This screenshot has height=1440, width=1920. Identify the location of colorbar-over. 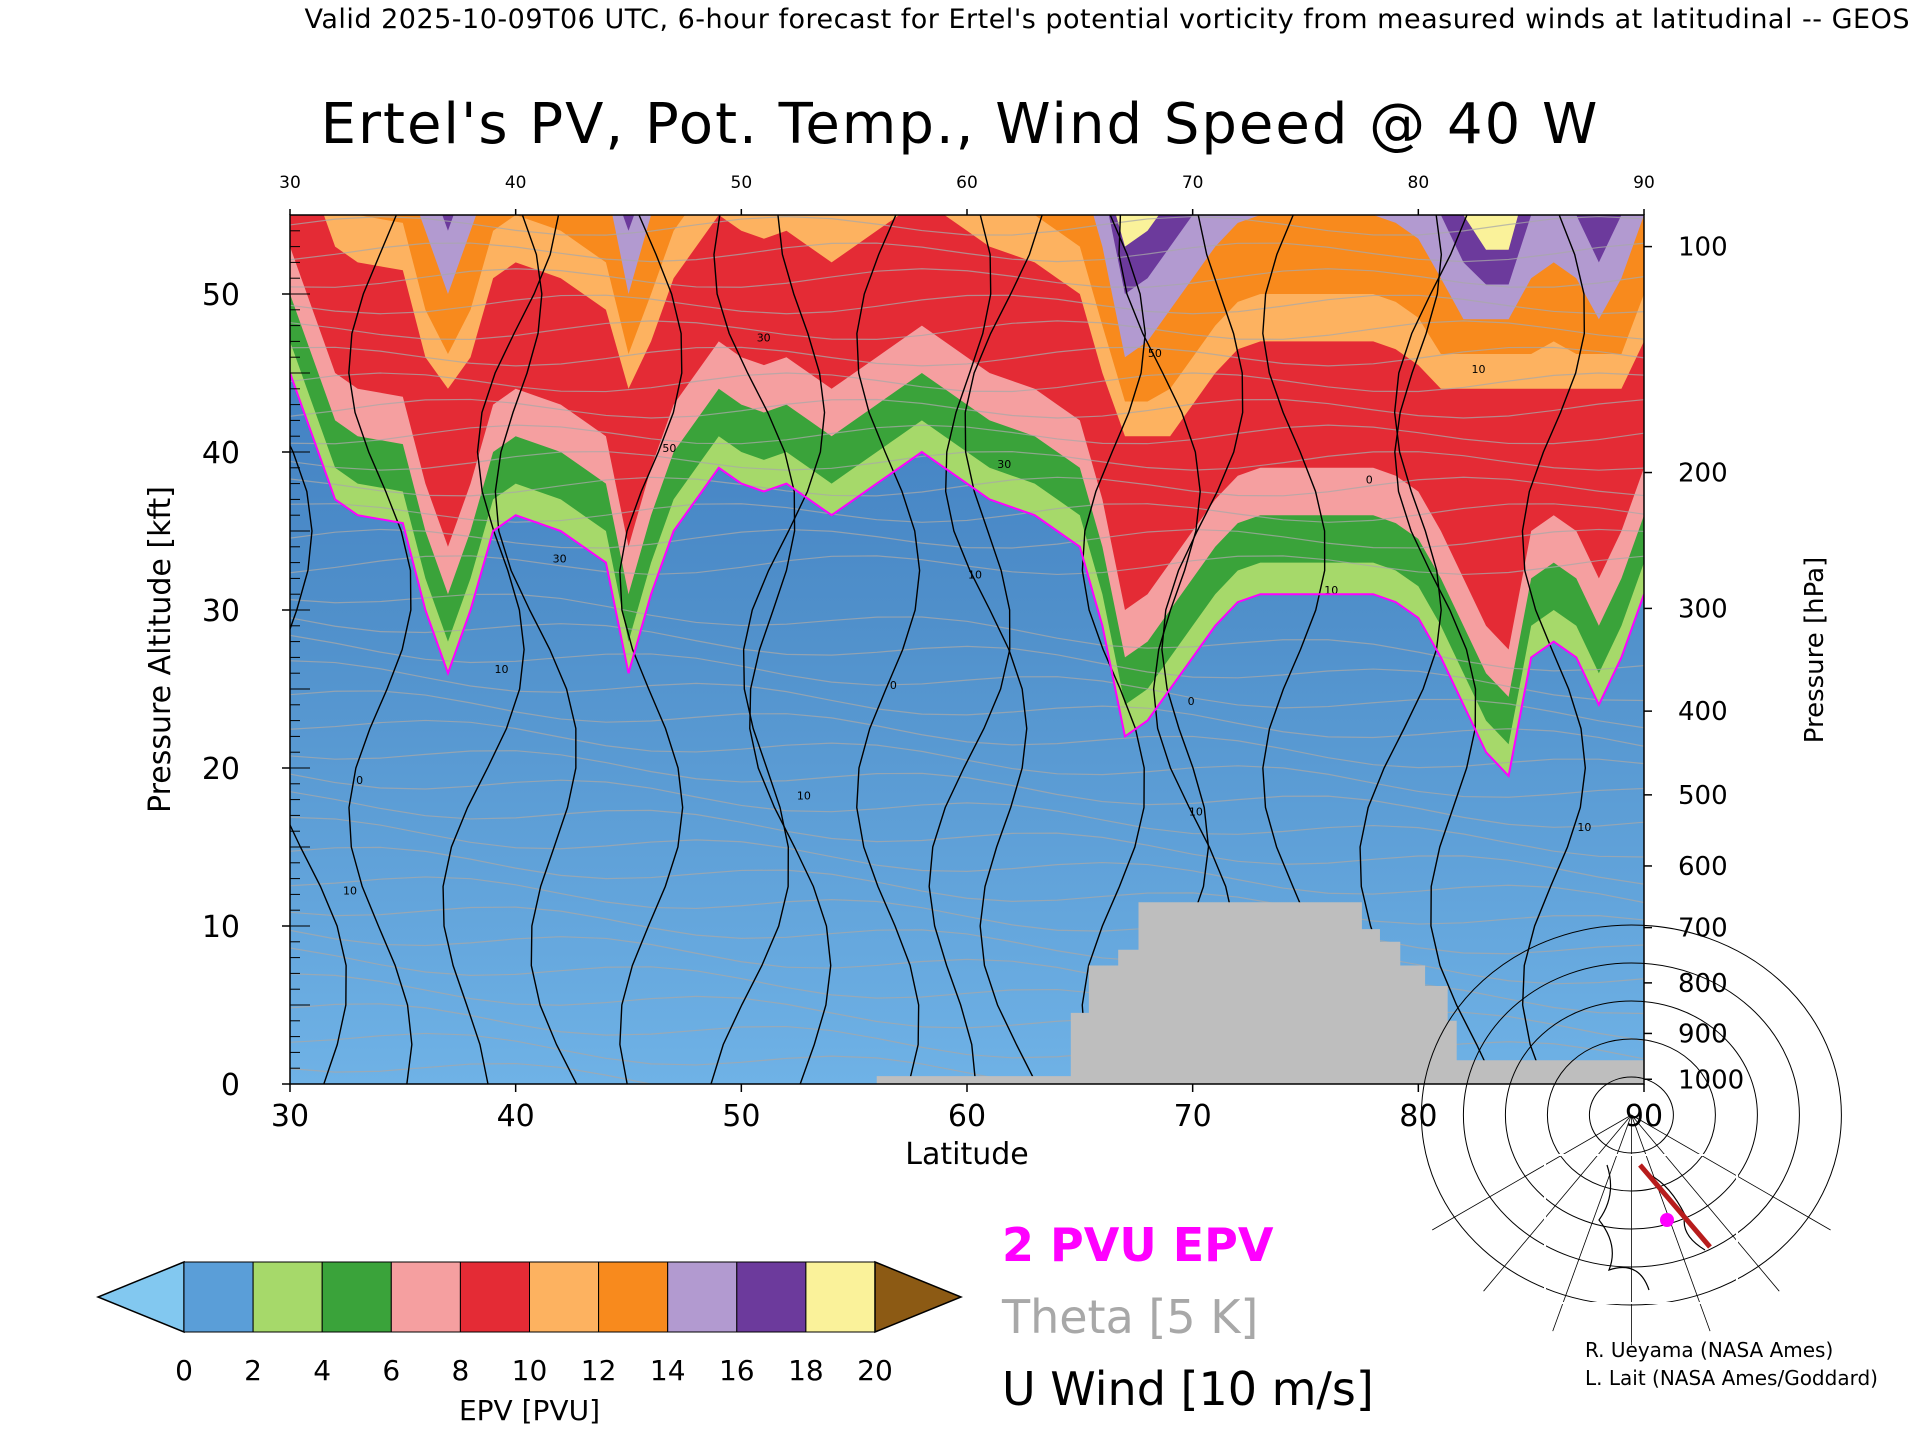
(918, 1297).